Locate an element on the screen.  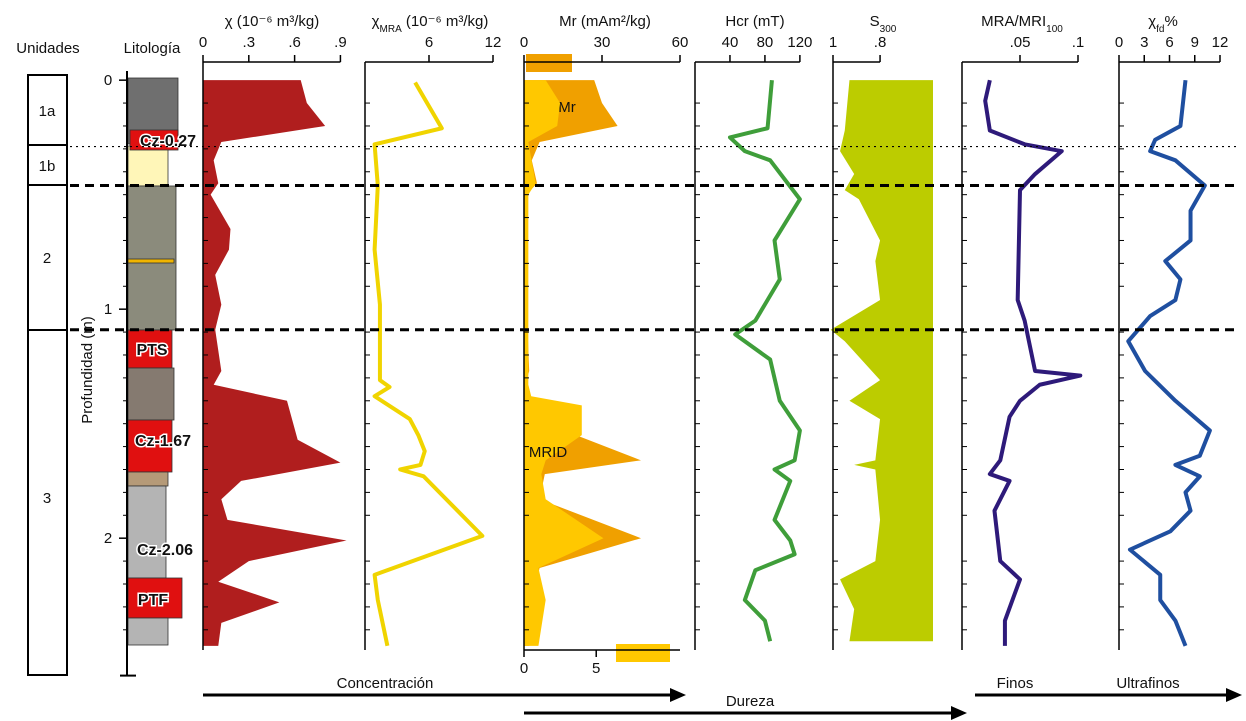
x-tick-label: 40 is located at coordinates (730, 42).